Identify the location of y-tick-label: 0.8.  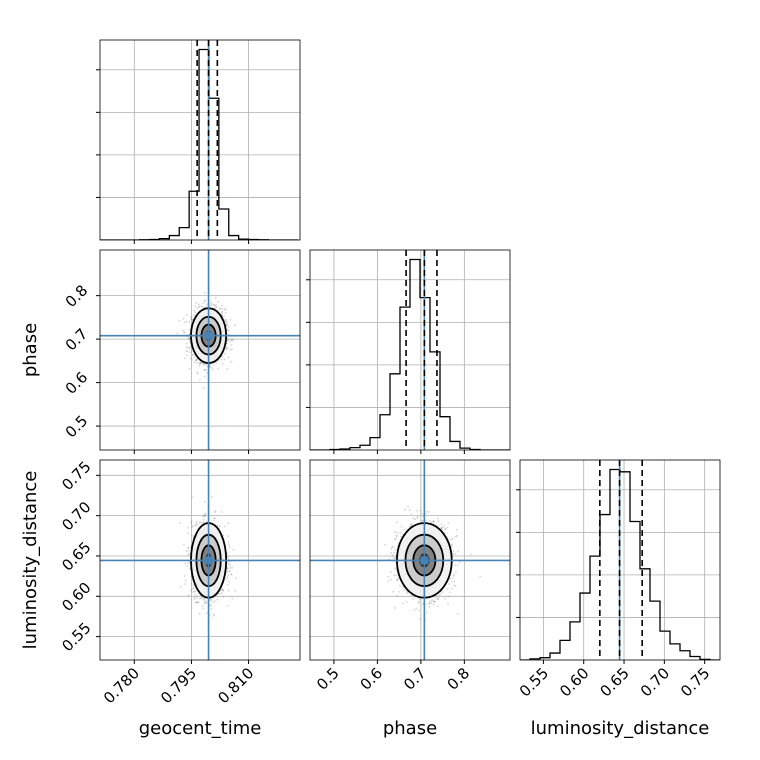
(77, 296).